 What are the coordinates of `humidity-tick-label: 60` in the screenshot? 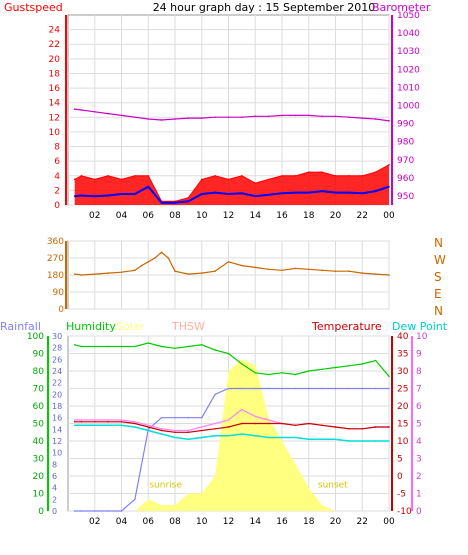 It's located at (39, 407).